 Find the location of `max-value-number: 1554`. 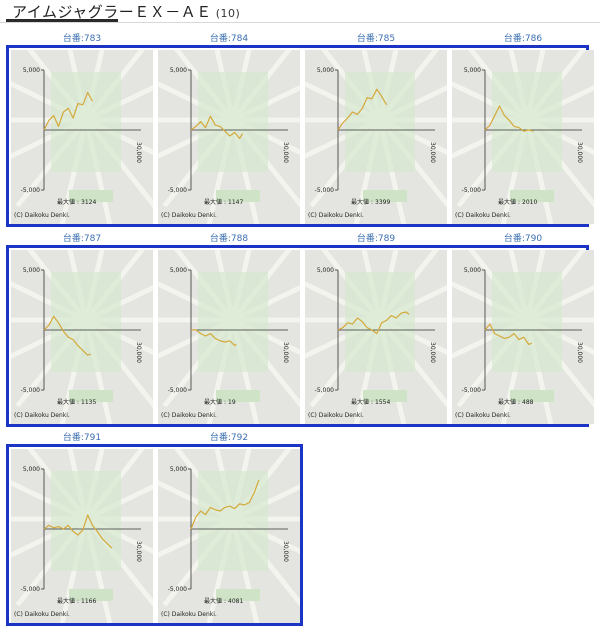

max-value-number: 1554 is located at coordinates (383, 402).